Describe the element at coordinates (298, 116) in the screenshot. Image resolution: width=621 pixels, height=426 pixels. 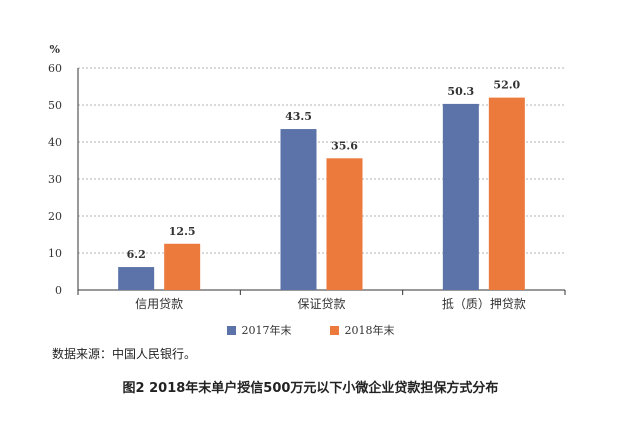
I see `data-label: 43.5` at that location.